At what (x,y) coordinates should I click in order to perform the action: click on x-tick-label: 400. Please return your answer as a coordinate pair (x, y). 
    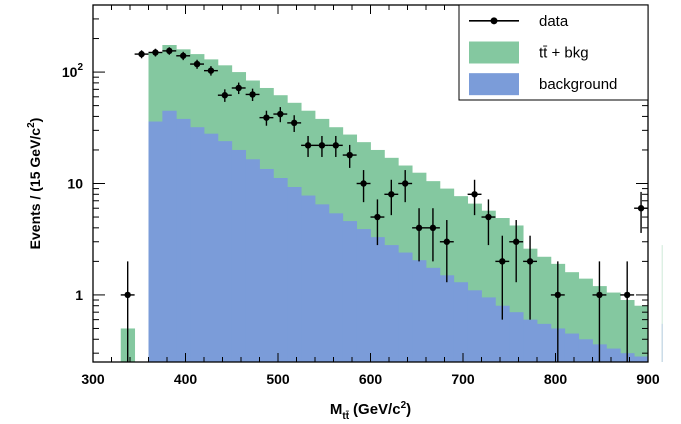
    Looking at the image, I should click on (186, 379).